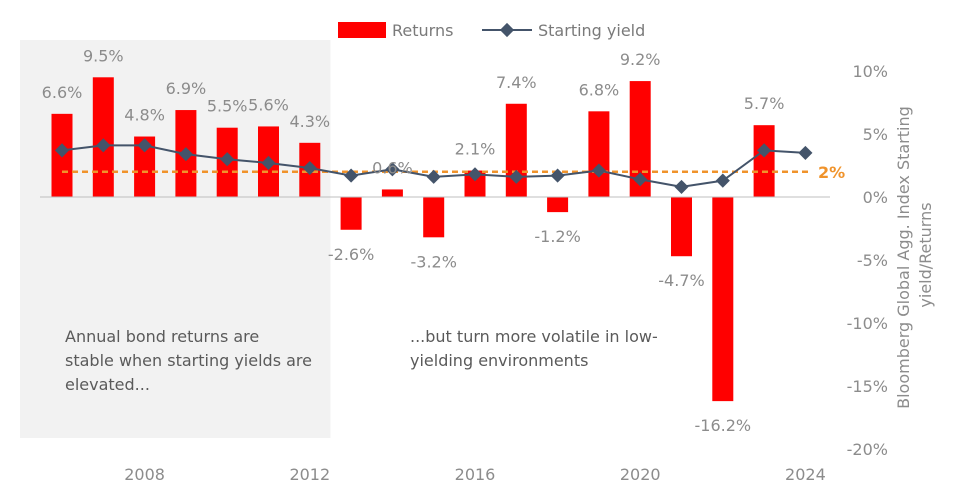 The width and height of the screenshot is (958, 490). I want to click on bar-label-2013: -2.6%, so click(351, 254).